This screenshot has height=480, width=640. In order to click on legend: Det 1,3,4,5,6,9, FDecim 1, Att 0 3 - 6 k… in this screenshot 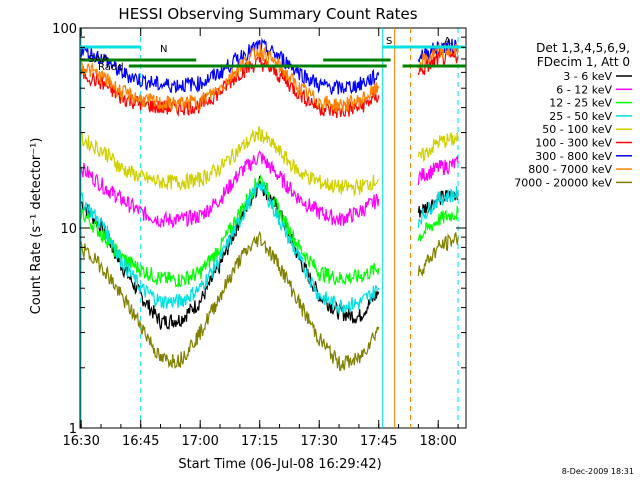, I will do `click(573, 115)`.